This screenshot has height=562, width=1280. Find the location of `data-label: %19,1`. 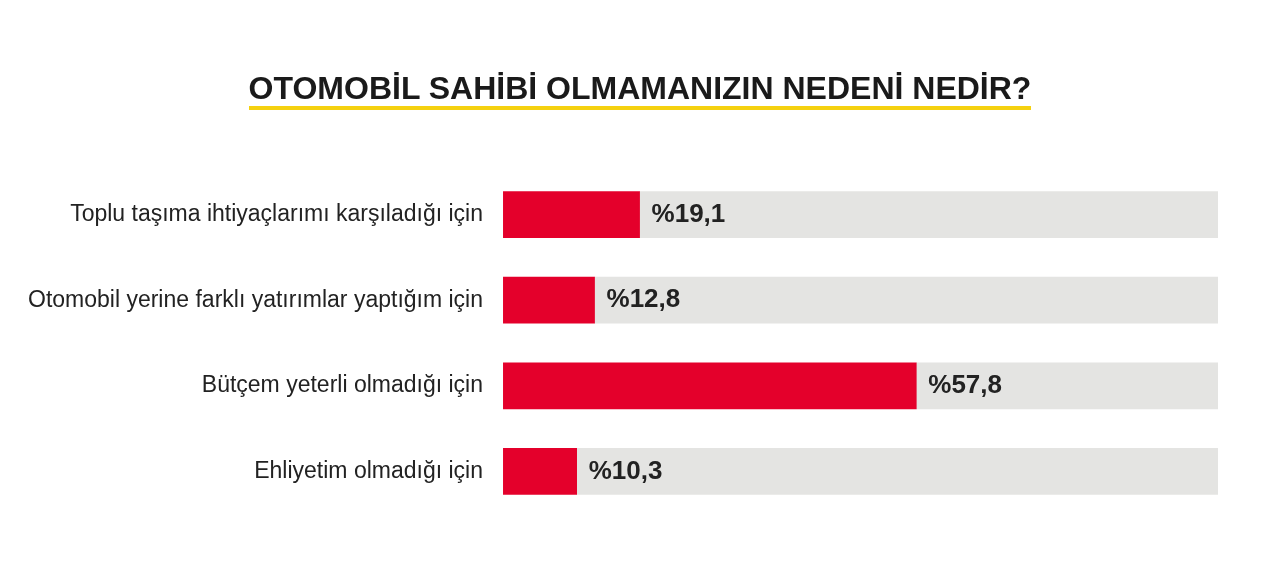

data-label: %19,1 is located at coordinates (688, 212).